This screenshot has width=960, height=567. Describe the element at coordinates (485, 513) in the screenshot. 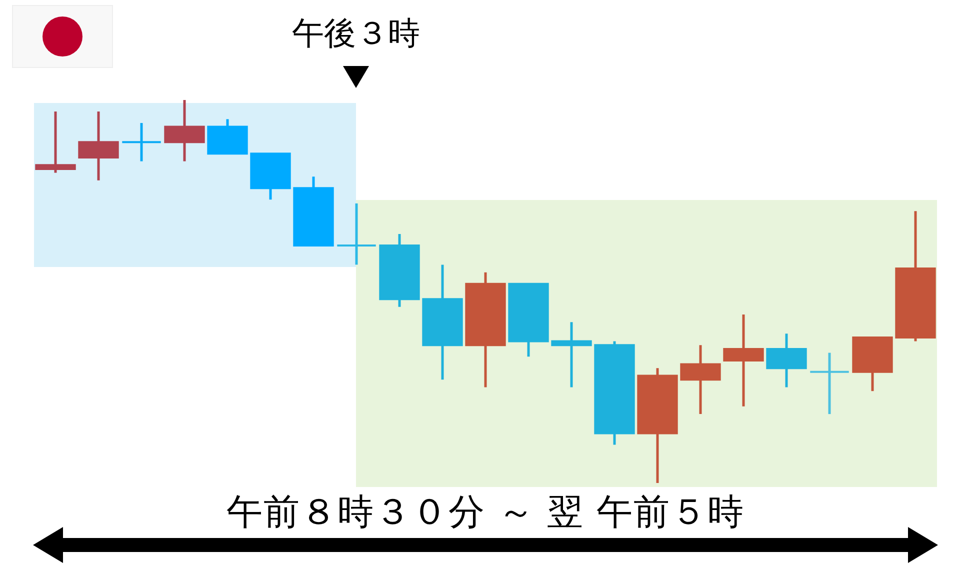

I see `x-axis-title: 午前８時３０分 ～ 翌 午前５時` at that location.